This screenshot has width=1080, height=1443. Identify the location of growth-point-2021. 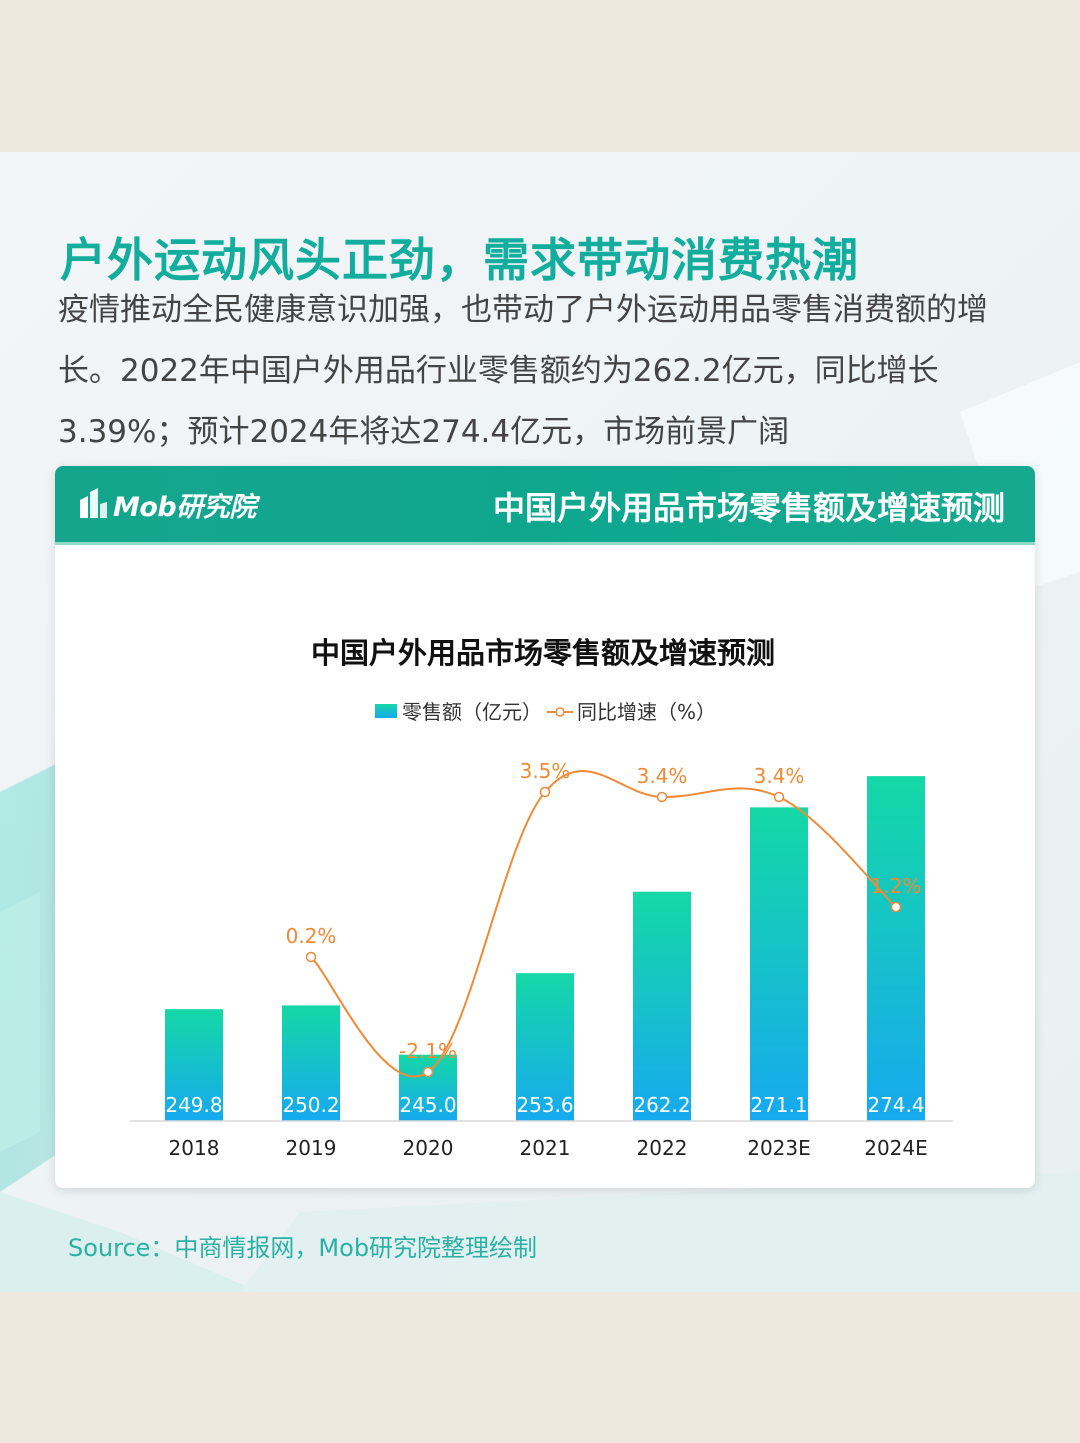
(545, 792).